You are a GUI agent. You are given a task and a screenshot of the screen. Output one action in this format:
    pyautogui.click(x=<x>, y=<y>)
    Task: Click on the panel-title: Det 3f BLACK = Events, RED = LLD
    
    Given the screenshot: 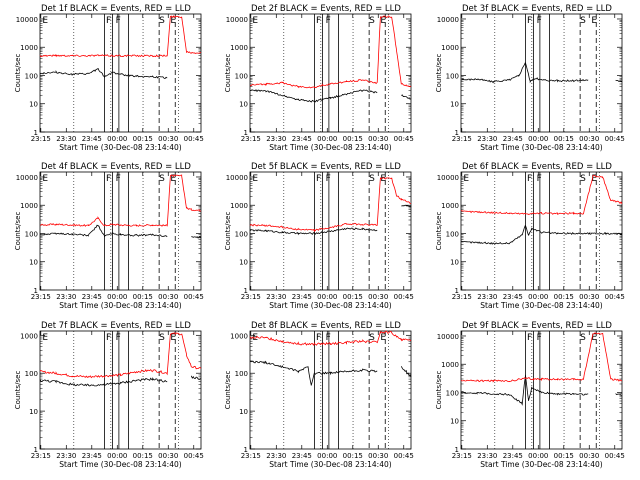 What is the action you would take?
    pyautogui.click(x=537, y=9)
    